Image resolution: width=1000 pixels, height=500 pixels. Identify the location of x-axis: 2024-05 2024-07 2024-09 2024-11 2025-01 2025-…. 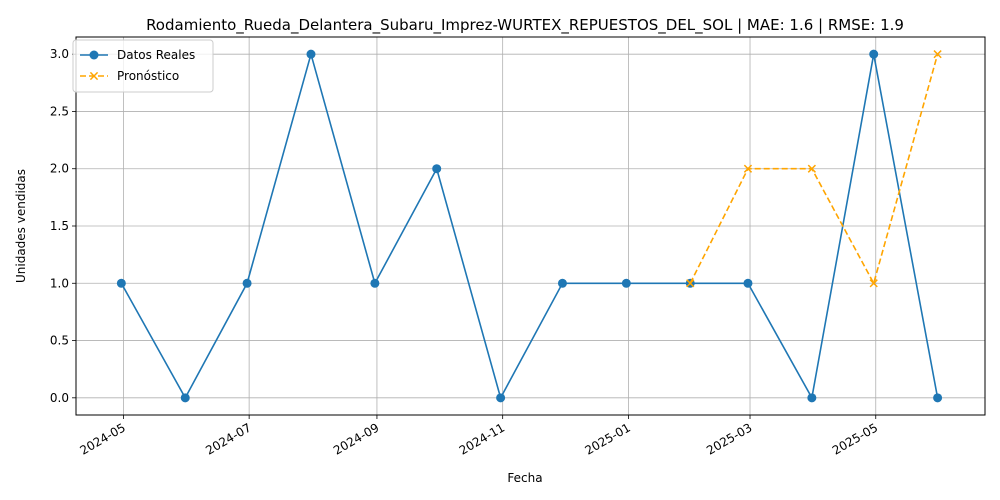
(478, 436).